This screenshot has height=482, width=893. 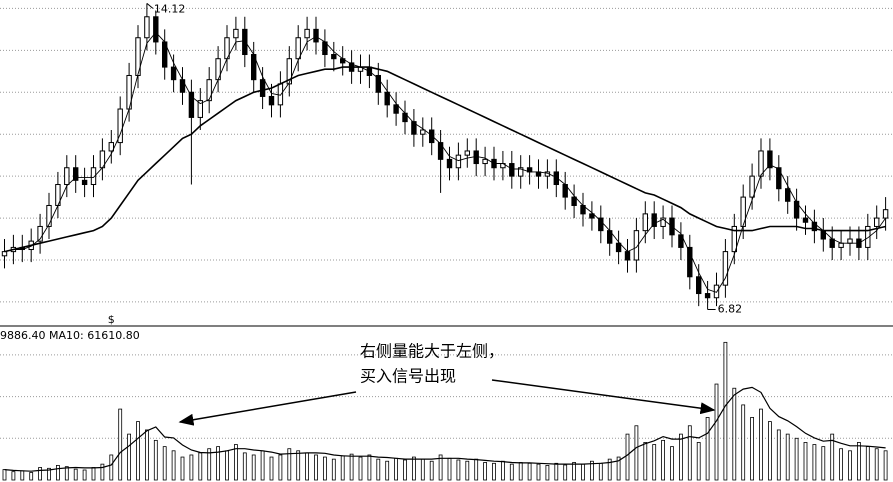 I want to click on event-marker: $, so click(x=111, y=319).